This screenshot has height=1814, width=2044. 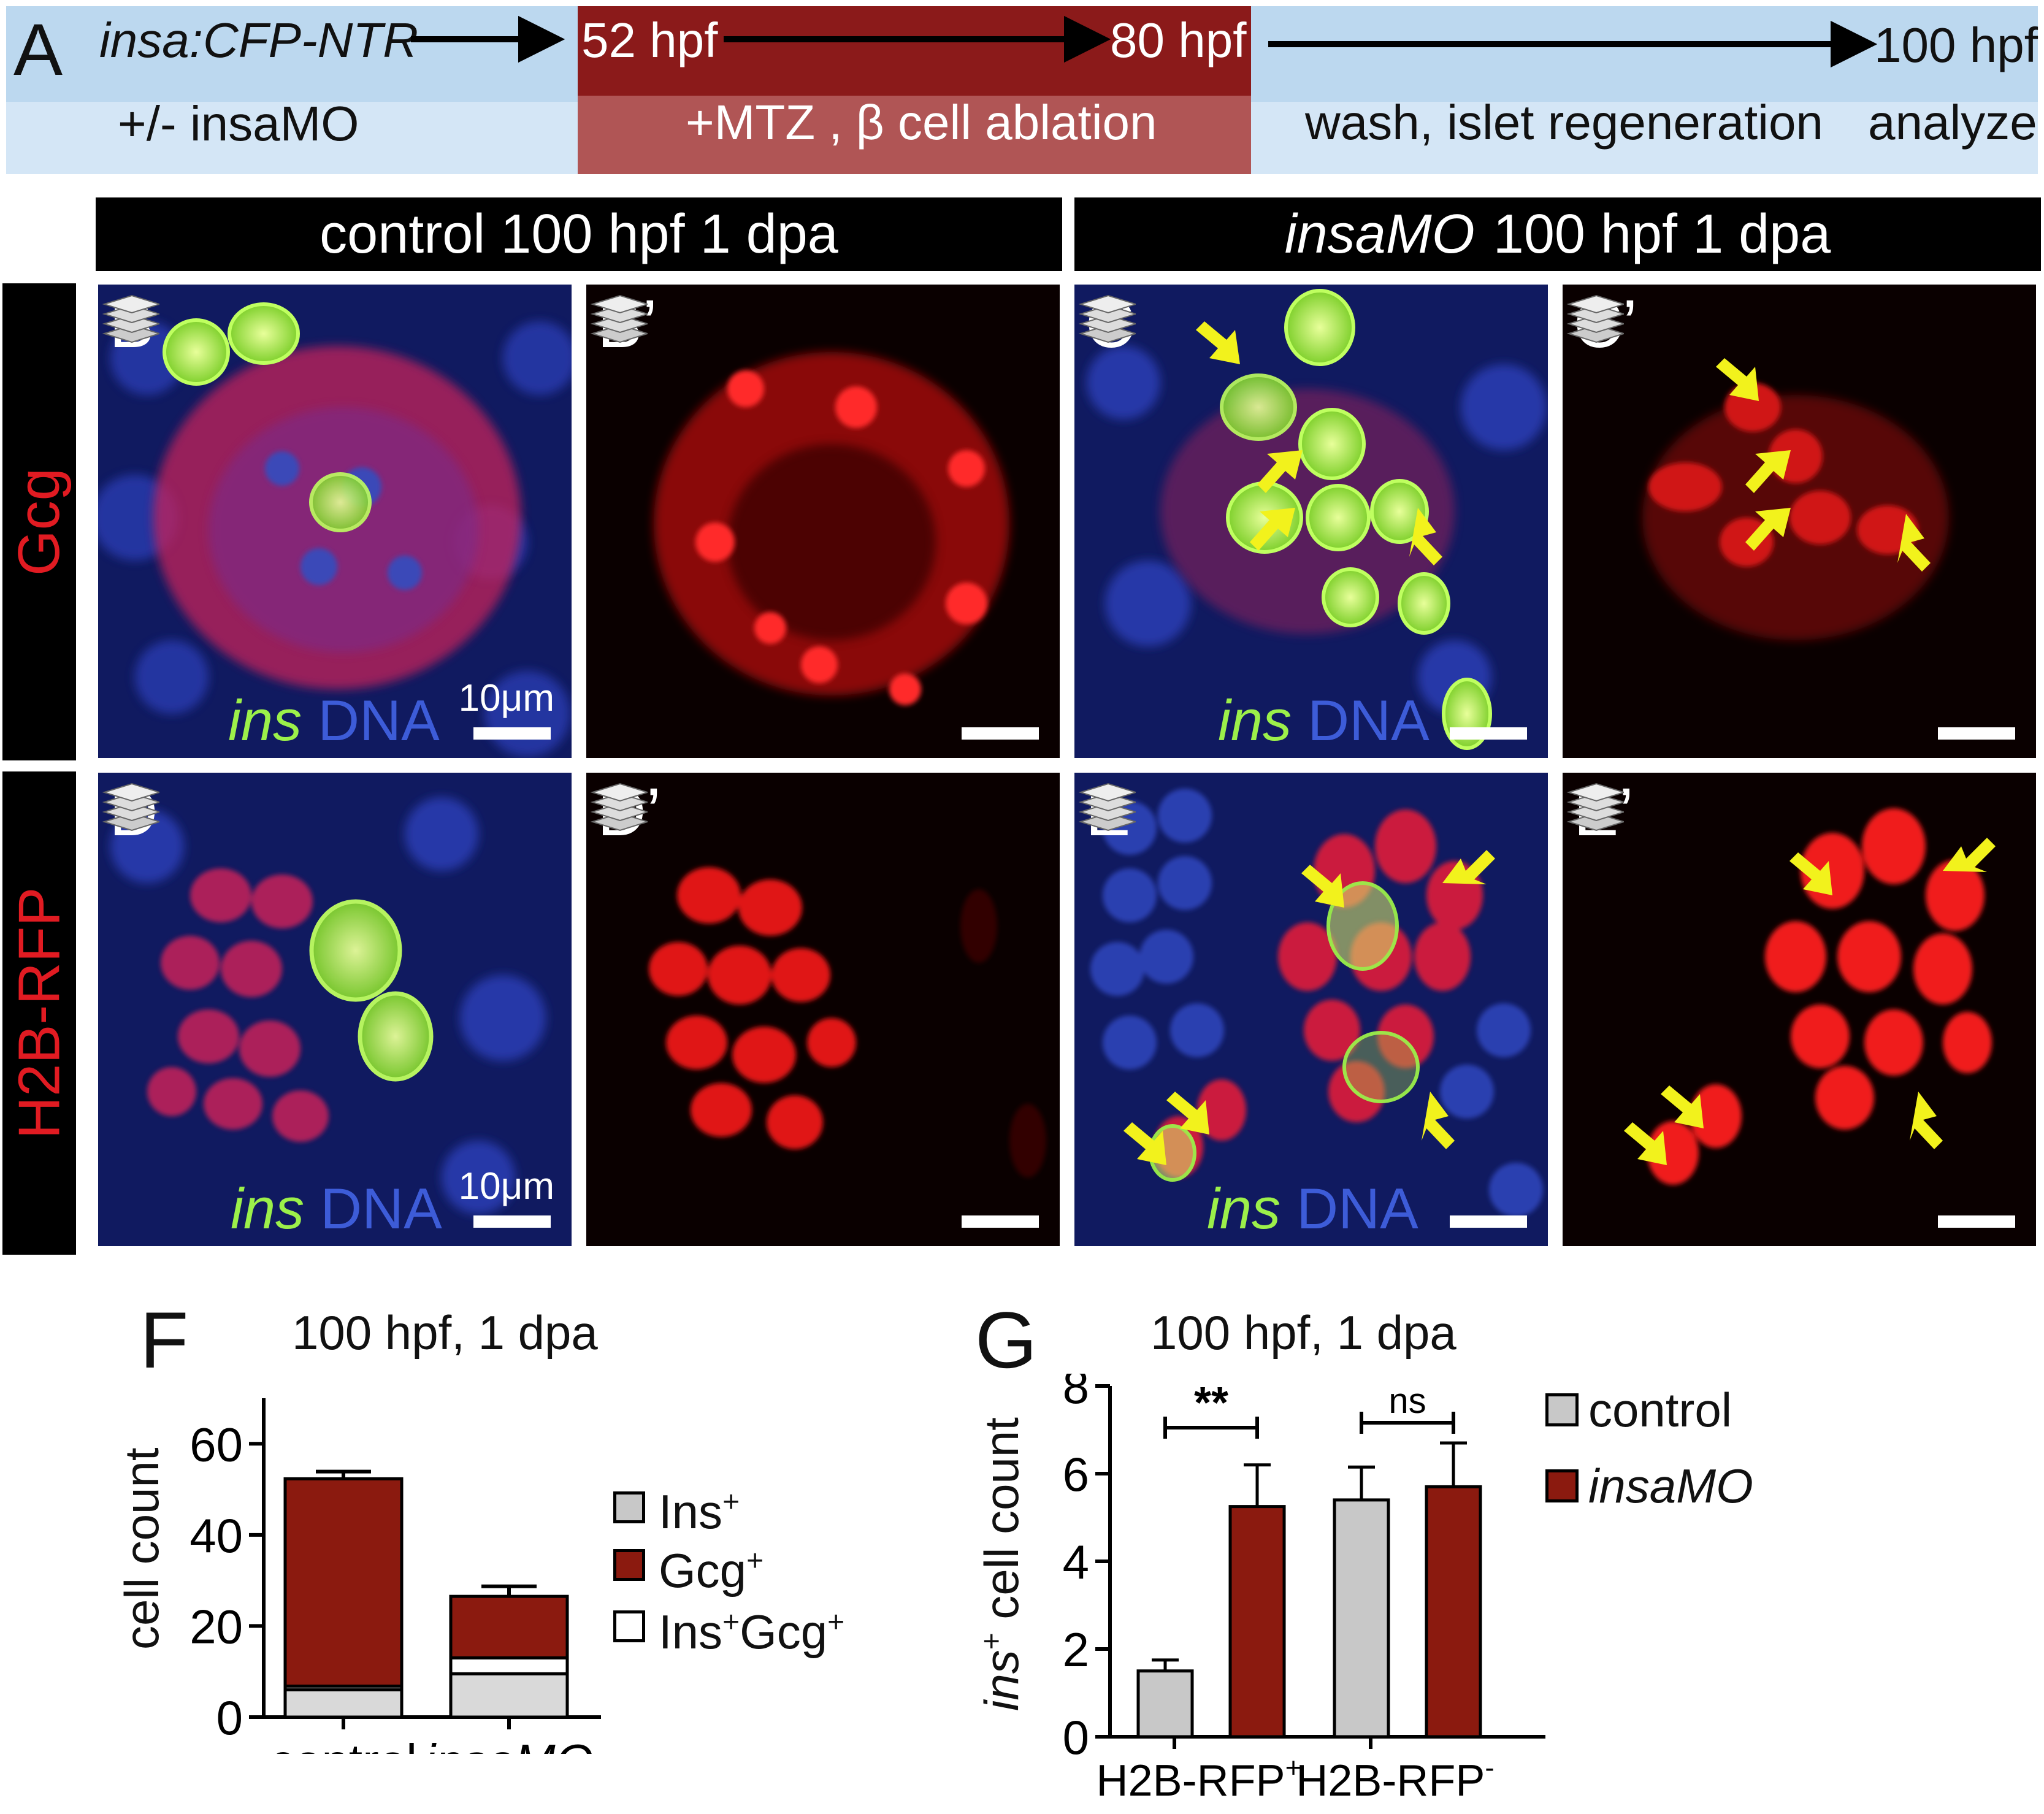 What do you see at coordinates (1671, 1486) in the screenshot?
I see `legend-label-insamo: insaMO` at bounding box center [1671, 1486].